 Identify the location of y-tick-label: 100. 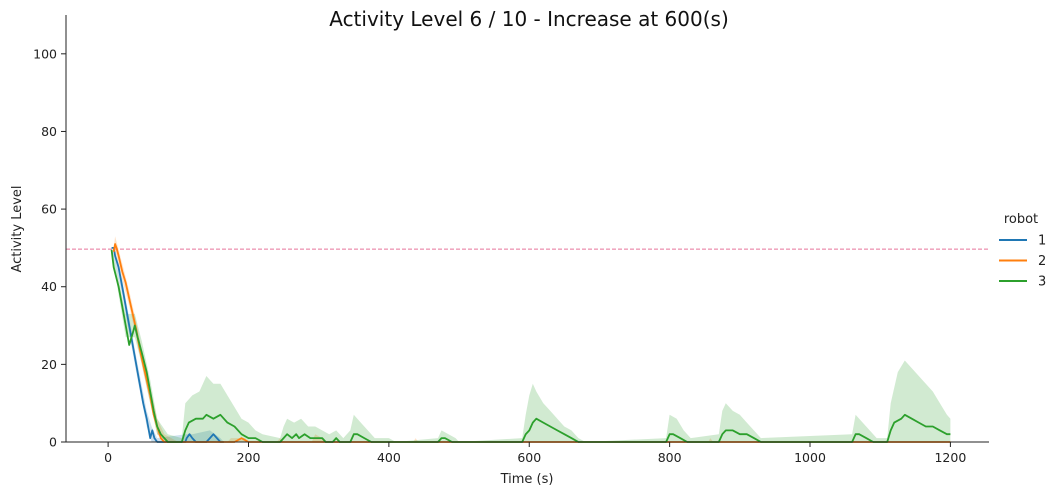
(45, 53).